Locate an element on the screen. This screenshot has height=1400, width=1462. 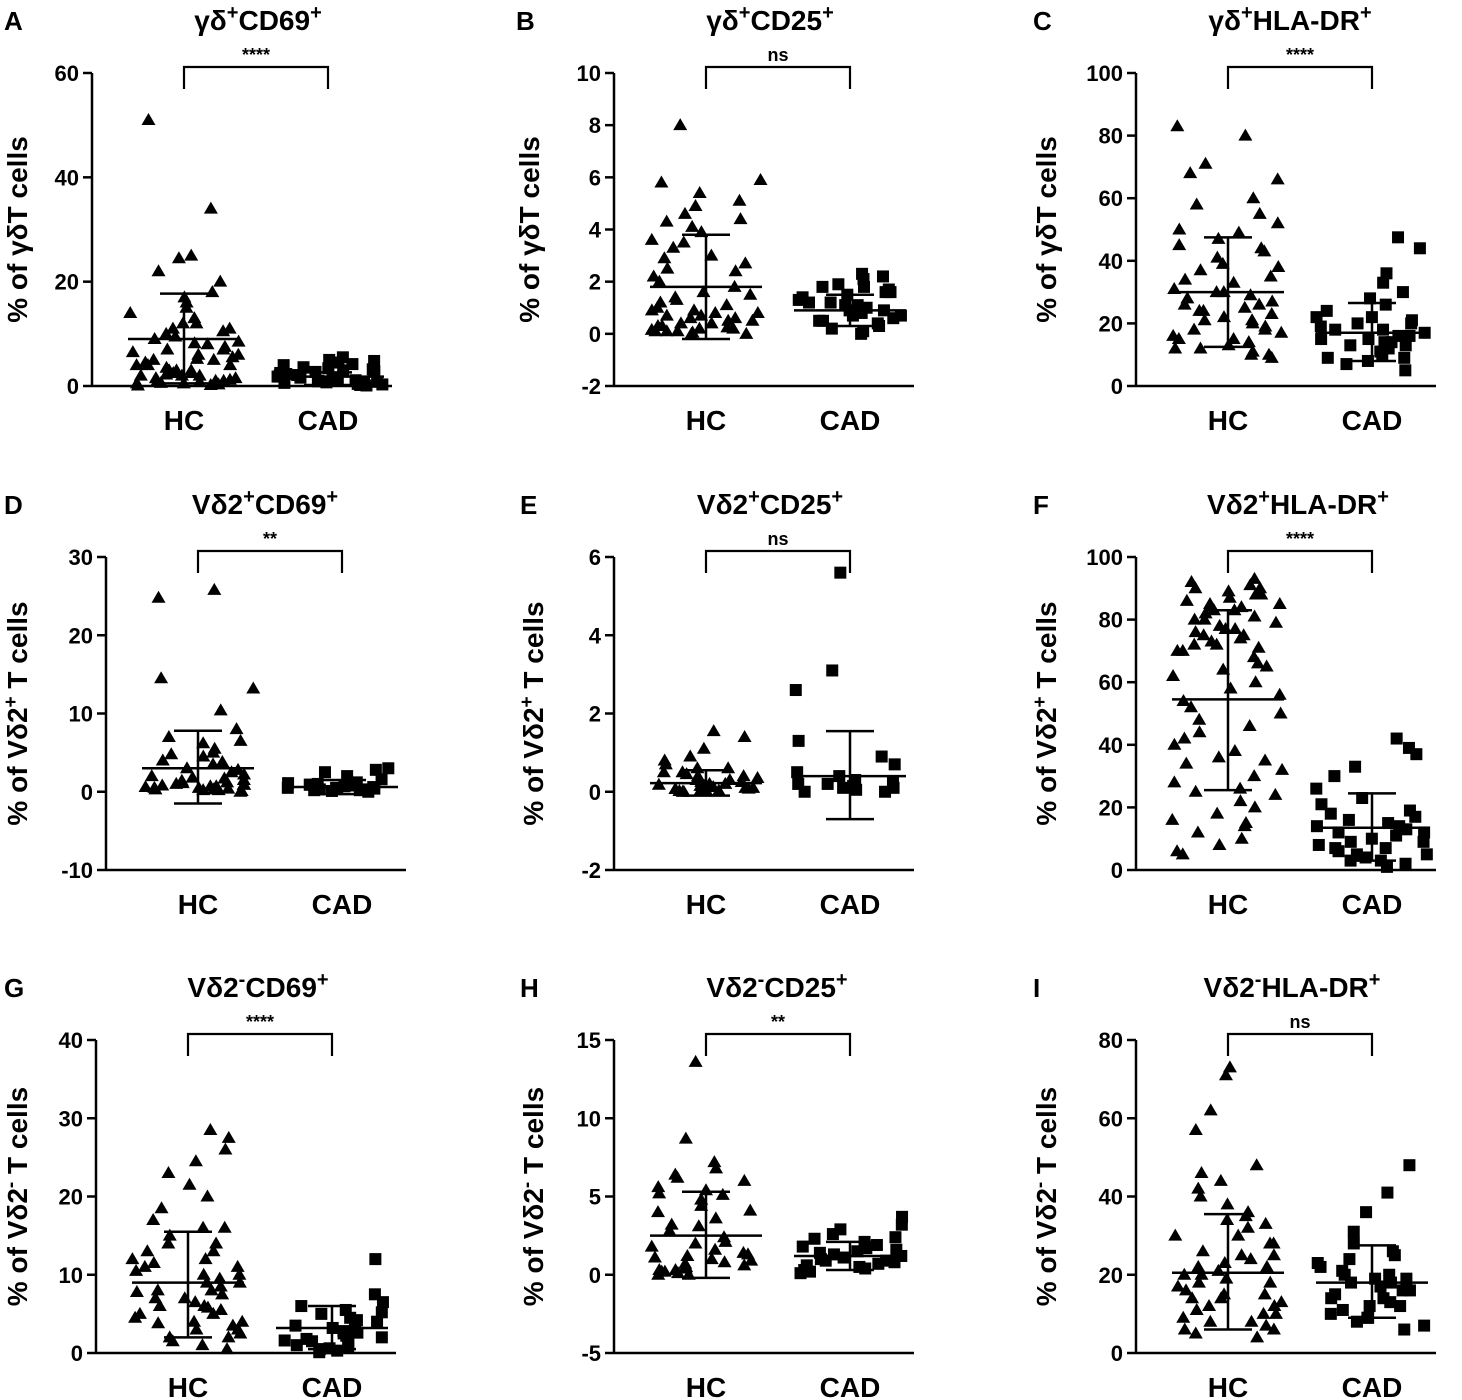
panel-letter: B is located at coordinates (525, 21).